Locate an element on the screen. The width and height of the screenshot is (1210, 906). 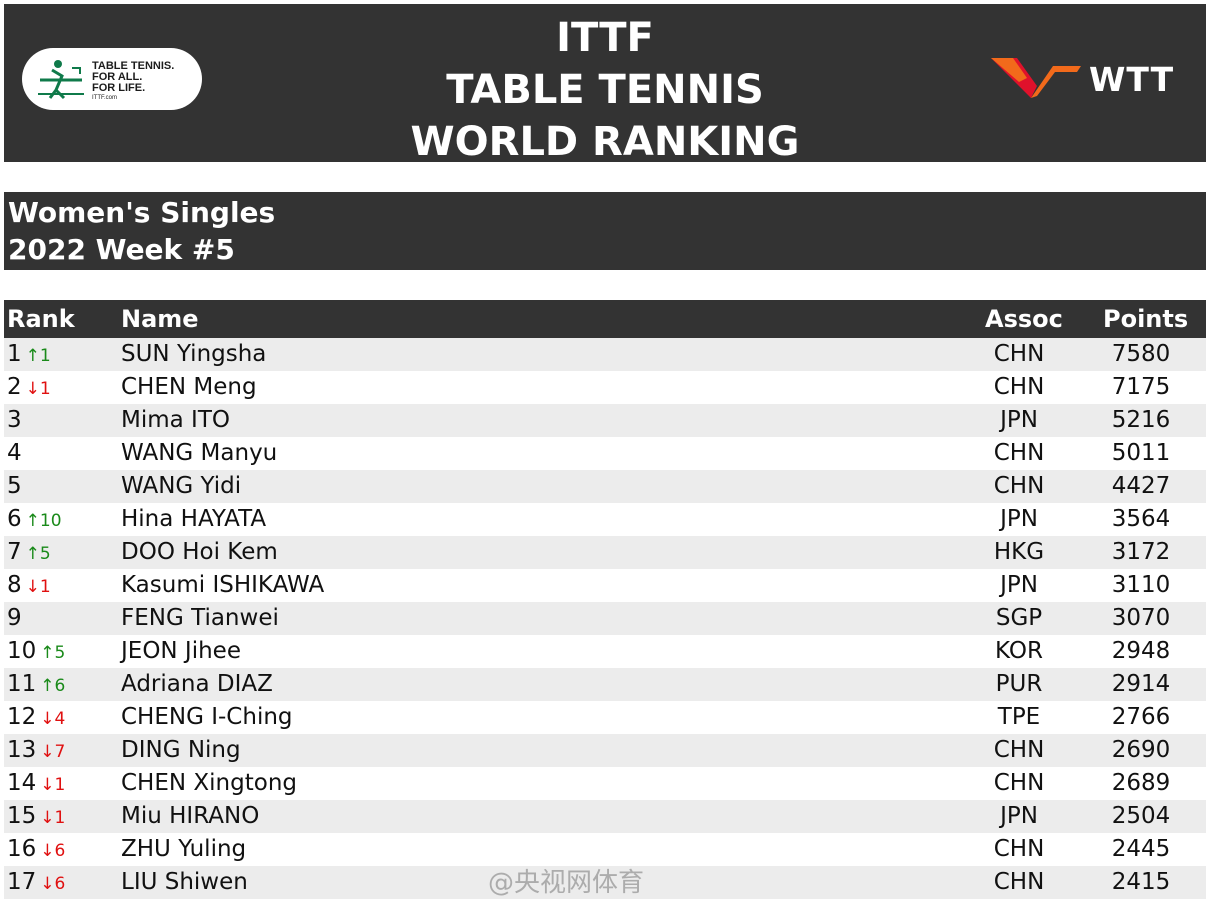
table-row: 7 ↑5 DOO Hoi Kem HKG 3172 is located at coordinates (605, 552).